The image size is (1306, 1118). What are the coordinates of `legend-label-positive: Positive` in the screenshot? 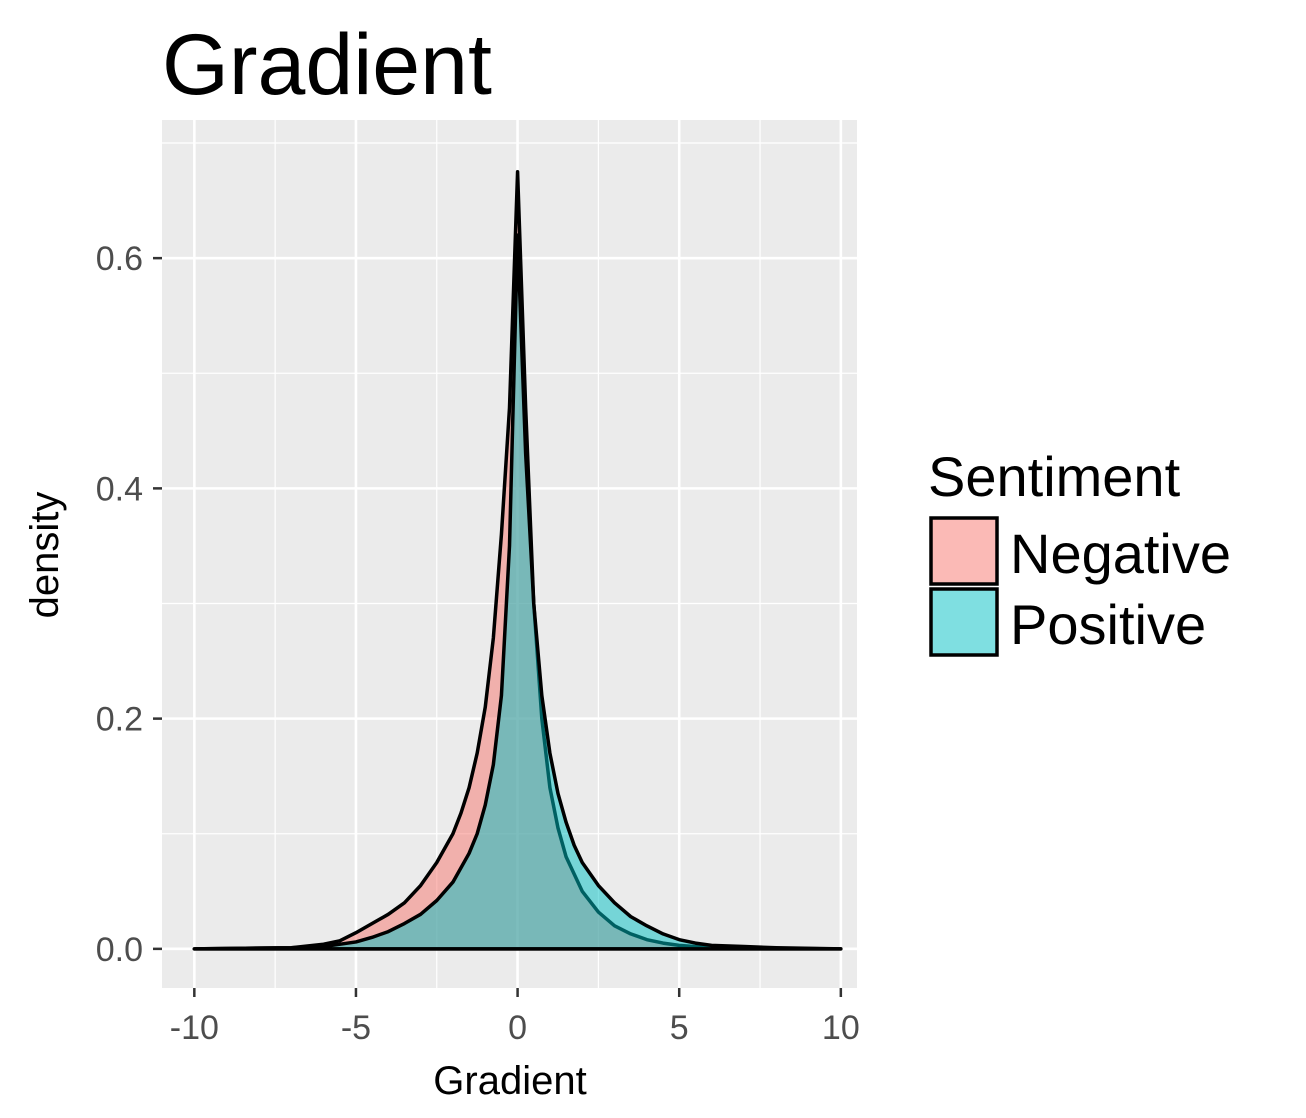 It's located at (1108, 624).